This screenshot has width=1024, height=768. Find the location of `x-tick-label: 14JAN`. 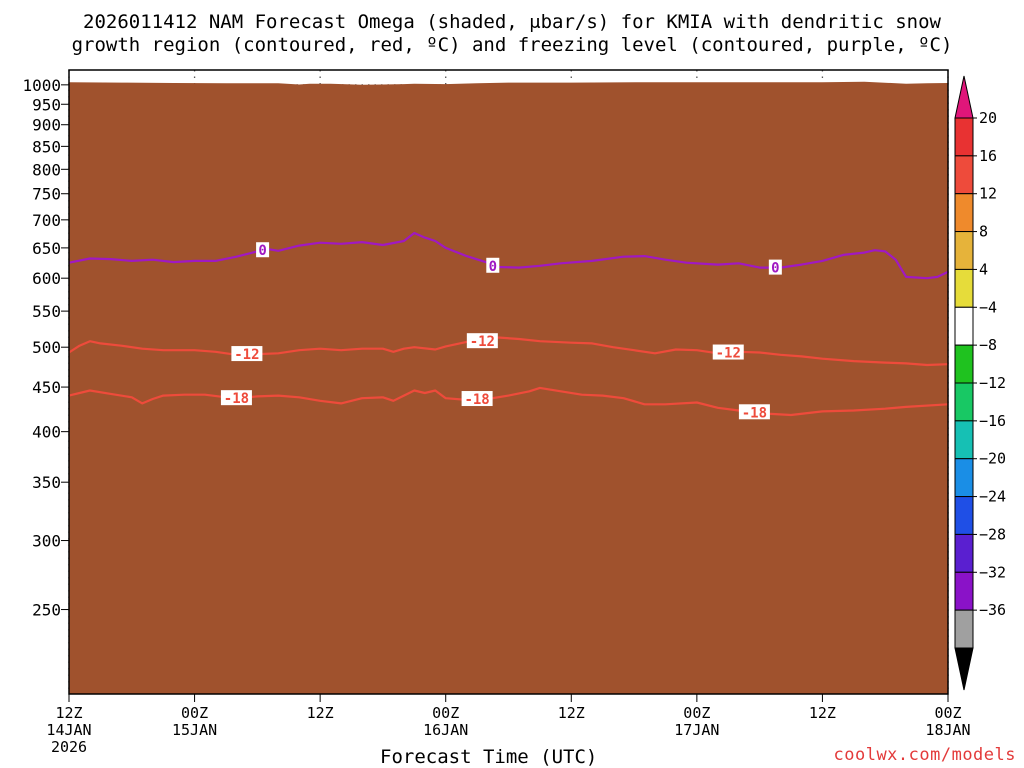

x-tick-label: 14JAN is located at coordinates (68, 730).